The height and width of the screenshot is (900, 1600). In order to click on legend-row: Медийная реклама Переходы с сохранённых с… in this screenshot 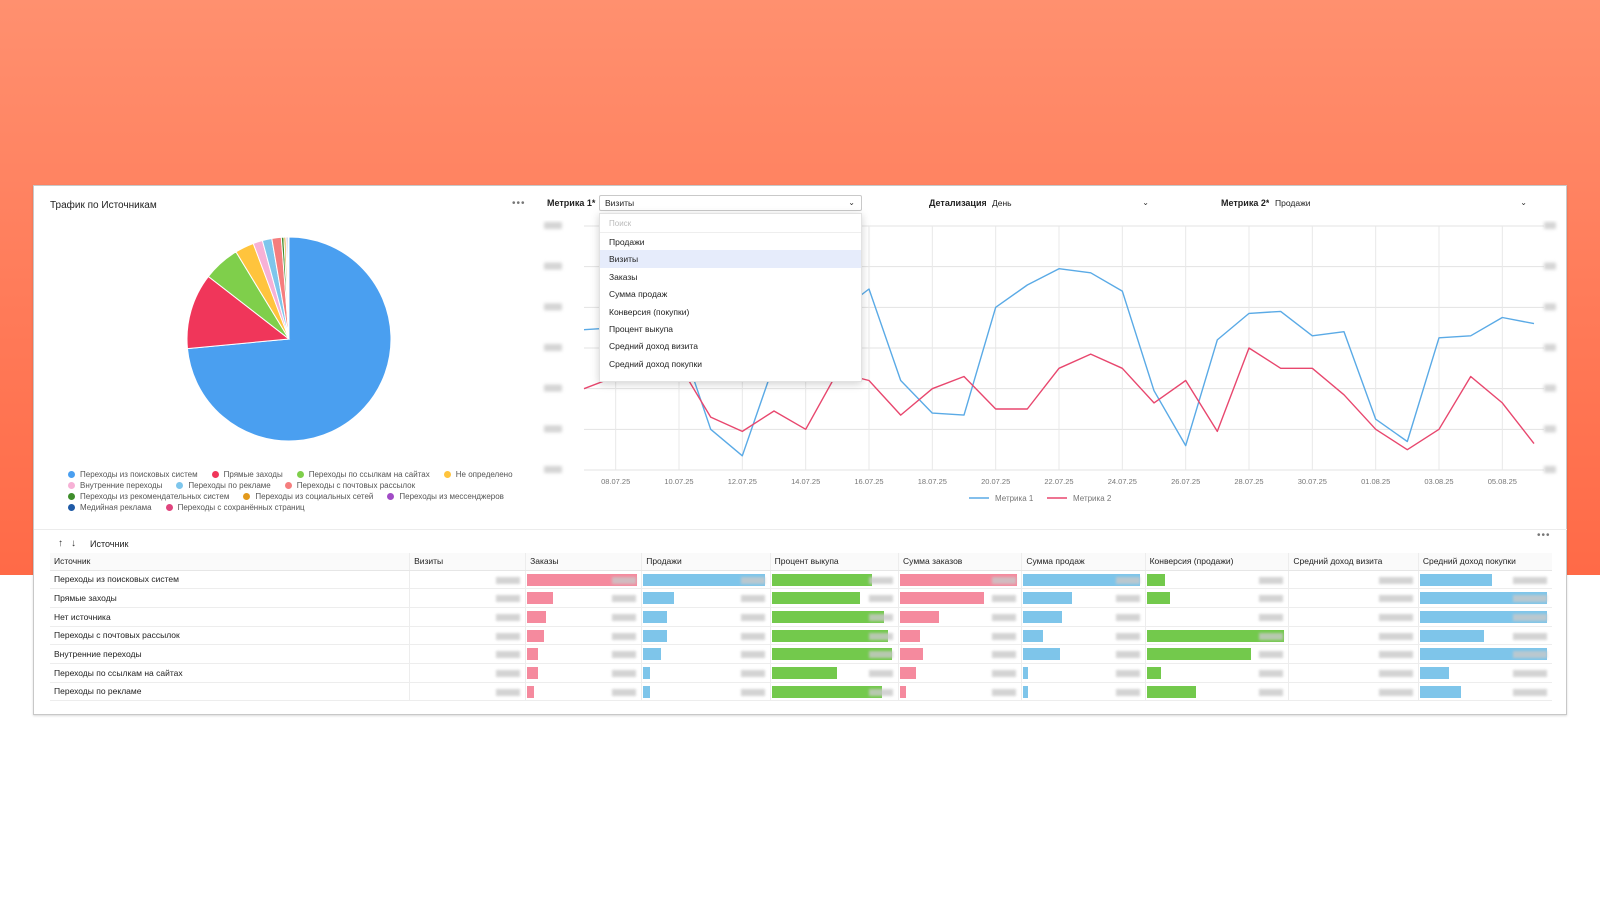, I will do `click(303, 507)`.